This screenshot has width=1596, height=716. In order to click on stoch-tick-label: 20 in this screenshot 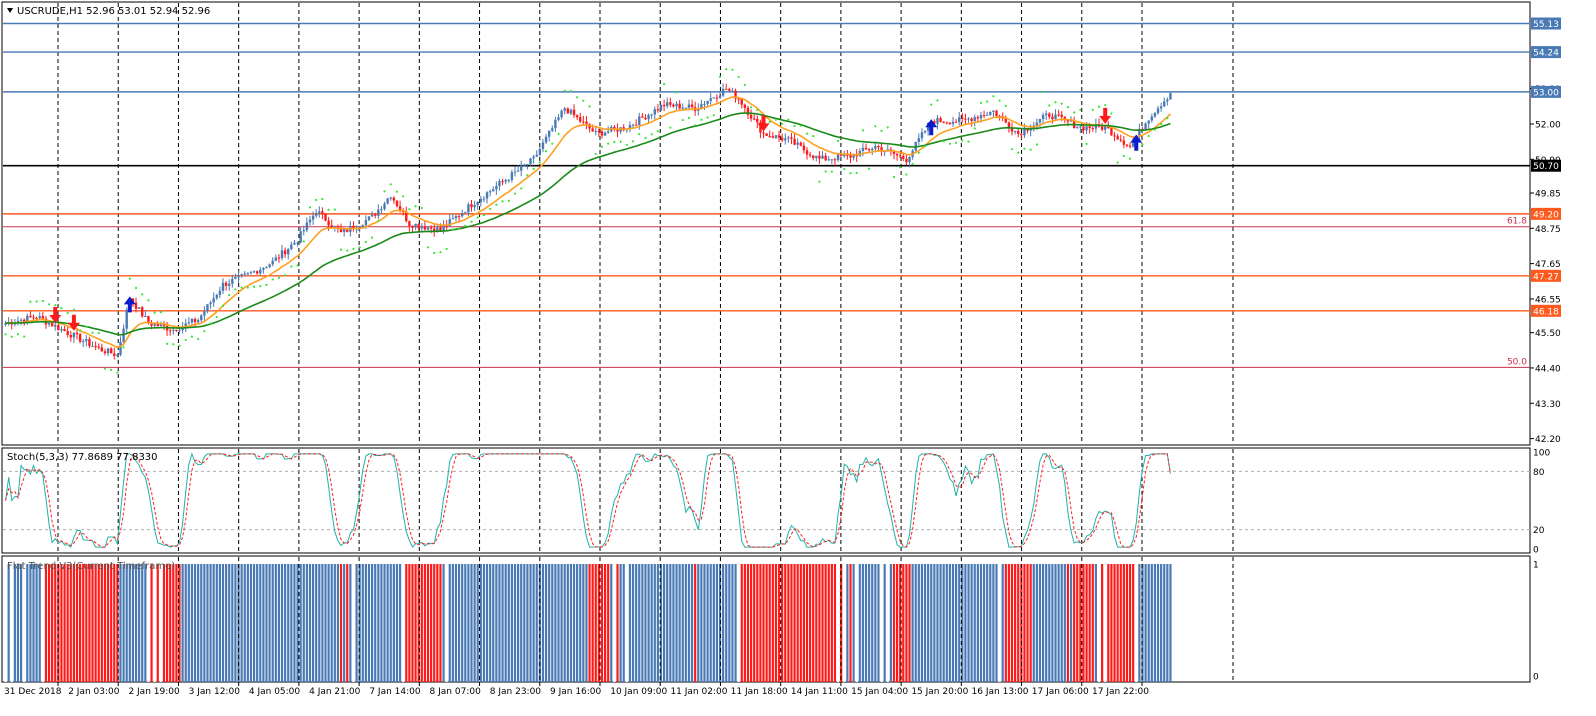, I will do `click(1539, 531)`.